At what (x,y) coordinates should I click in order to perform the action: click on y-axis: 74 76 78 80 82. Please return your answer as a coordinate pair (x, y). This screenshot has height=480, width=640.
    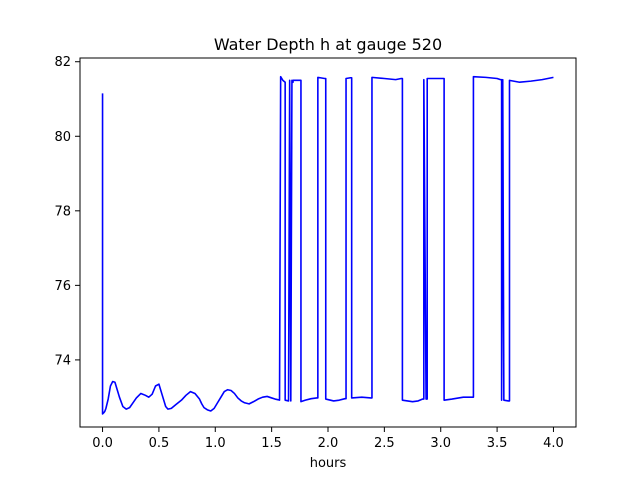
    Looking at the image, I should click on (67, 211).